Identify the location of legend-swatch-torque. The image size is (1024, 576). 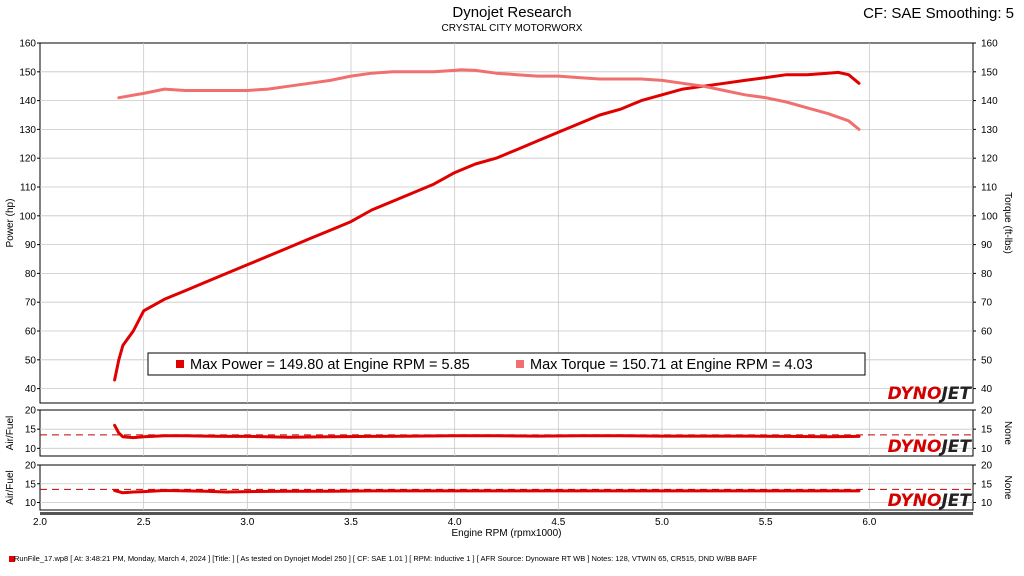
(520, 364).